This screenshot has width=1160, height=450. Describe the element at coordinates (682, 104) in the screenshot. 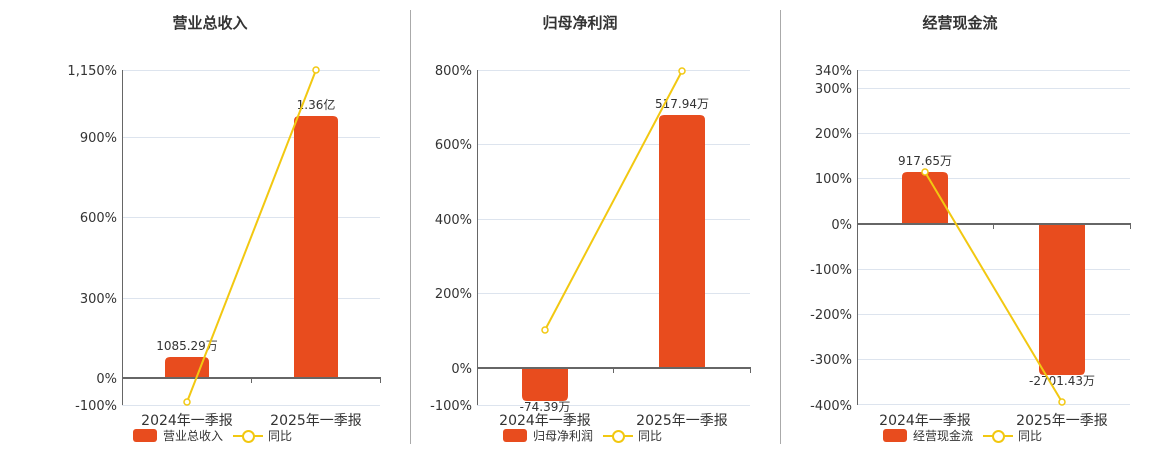

I see `bar-value-label: 517.94万` at that location.